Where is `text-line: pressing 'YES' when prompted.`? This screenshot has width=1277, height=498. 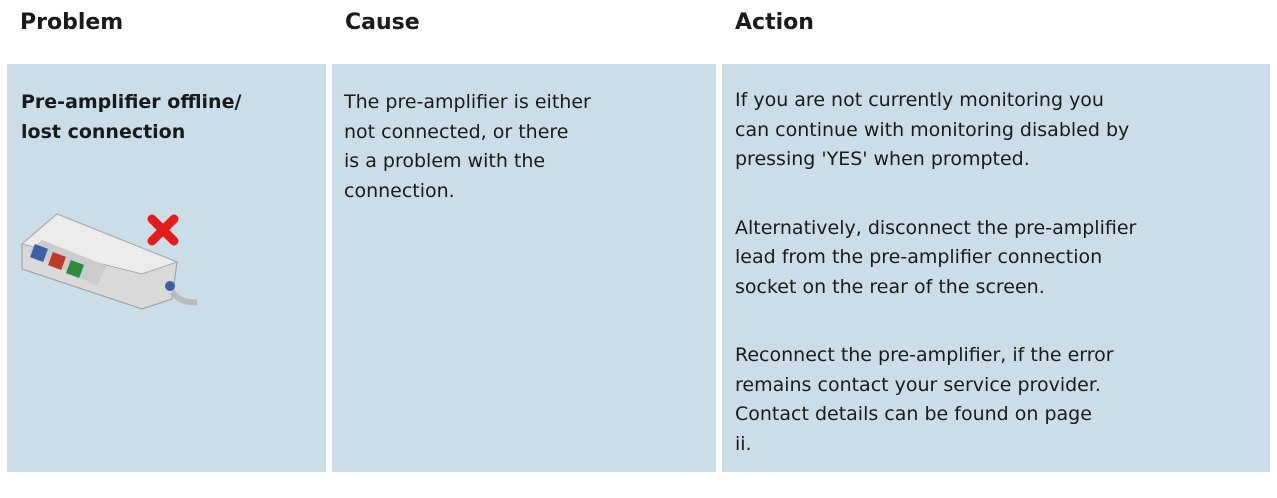
text-line: pressing 'YES' when prompted. is located at coordinates (882, 159).